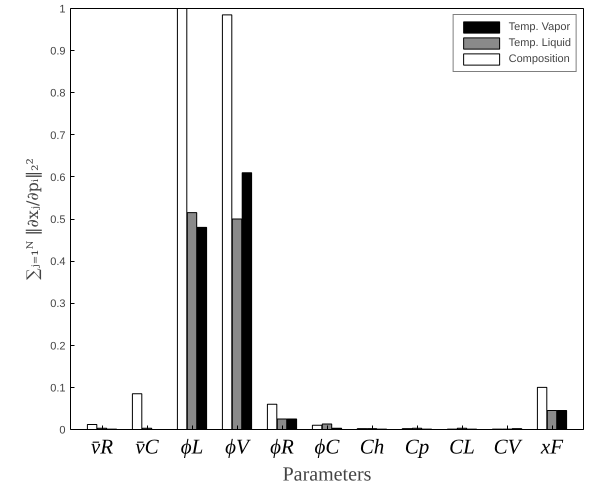 This screenshot has height=488, width=598. What do you see at coordinates (539, 27) in the screenshot?
I see `legend-label: Temp. Vapor` at bounding box center [539, 27].